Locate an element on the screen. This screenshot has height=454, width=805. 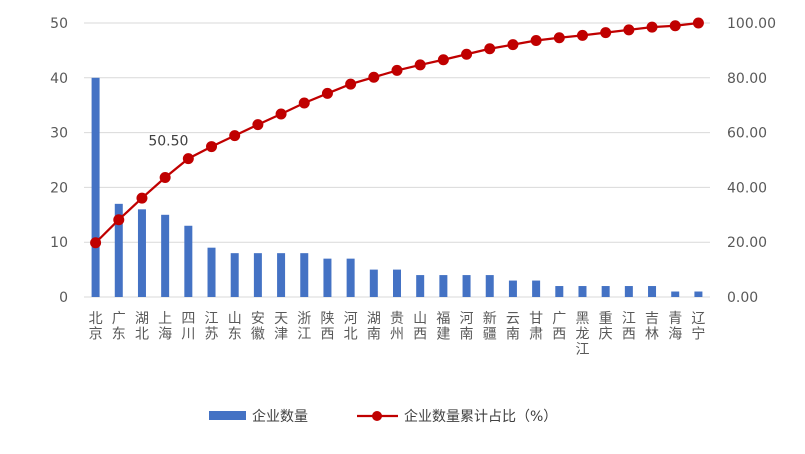
category-label: 河南 is located at coordinates (467, 327).